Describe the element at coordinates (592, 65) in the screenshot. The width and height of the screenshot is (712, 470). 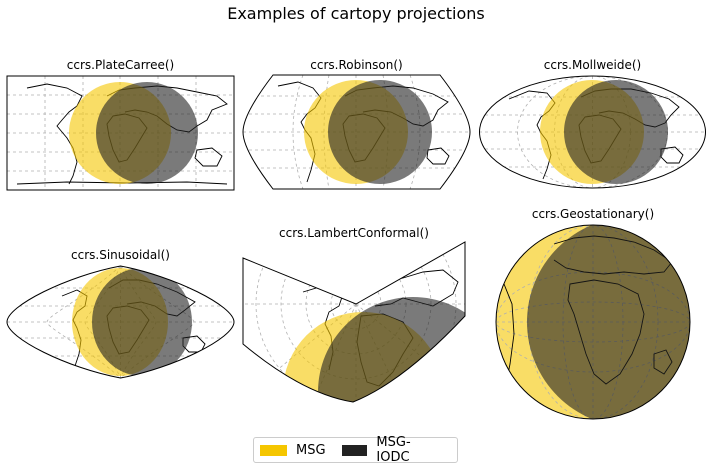
I see `panel-title: ccrs.Mollweide()` at that location.